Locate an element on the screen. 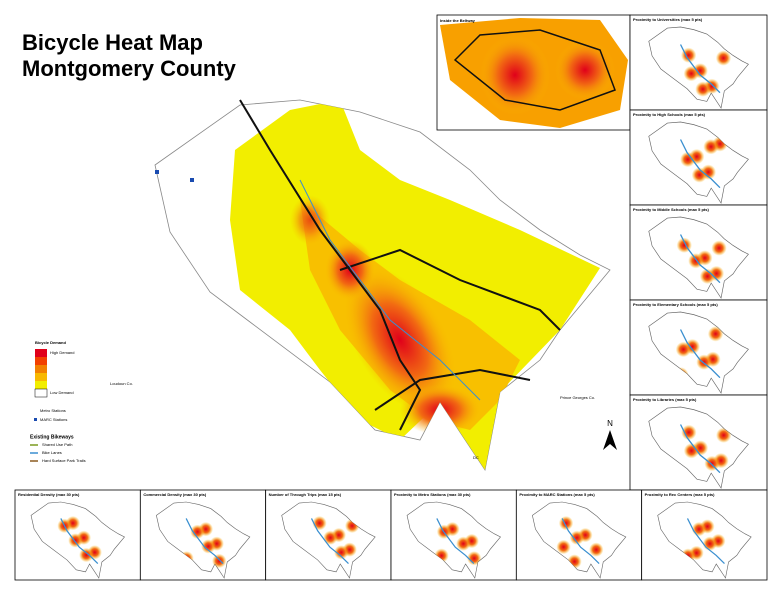  map-panel: Proximity to Libraries (max 5 pts) is located at coordinates (698, 442).